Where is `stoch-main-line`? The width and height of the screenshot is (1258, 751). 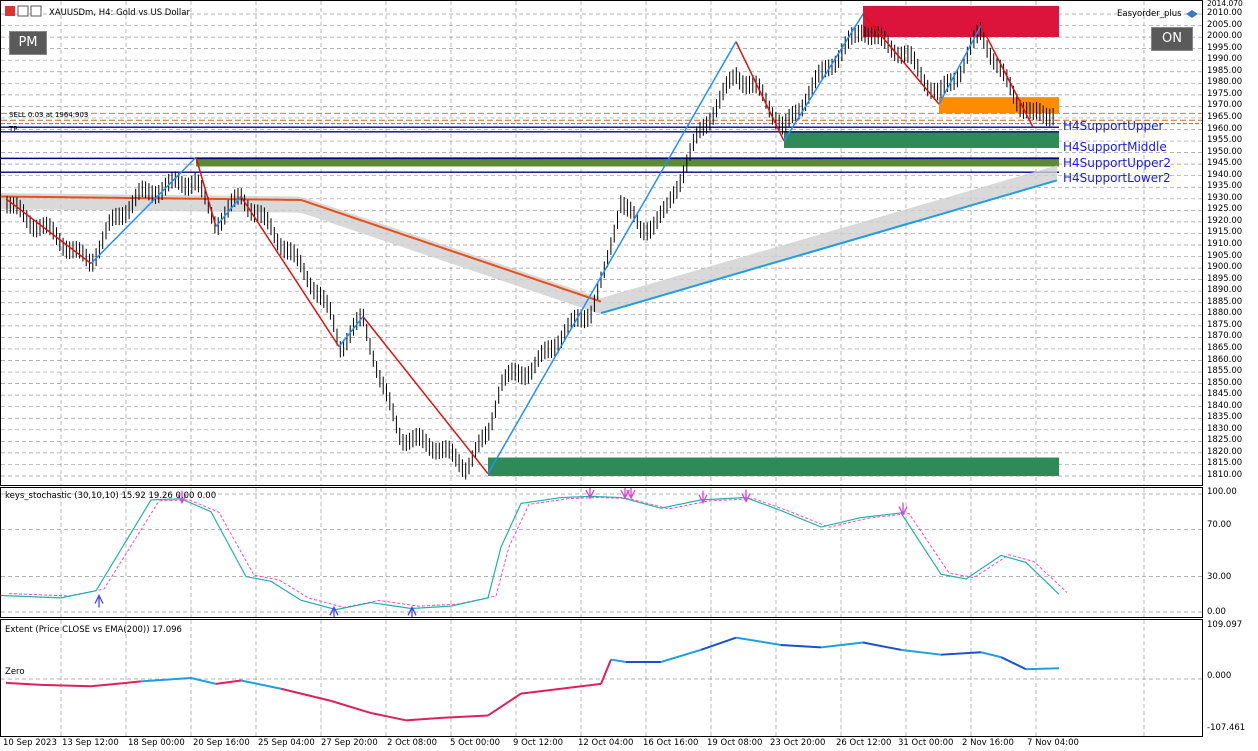
stoch-main-line is located at coordinates (530, 553).